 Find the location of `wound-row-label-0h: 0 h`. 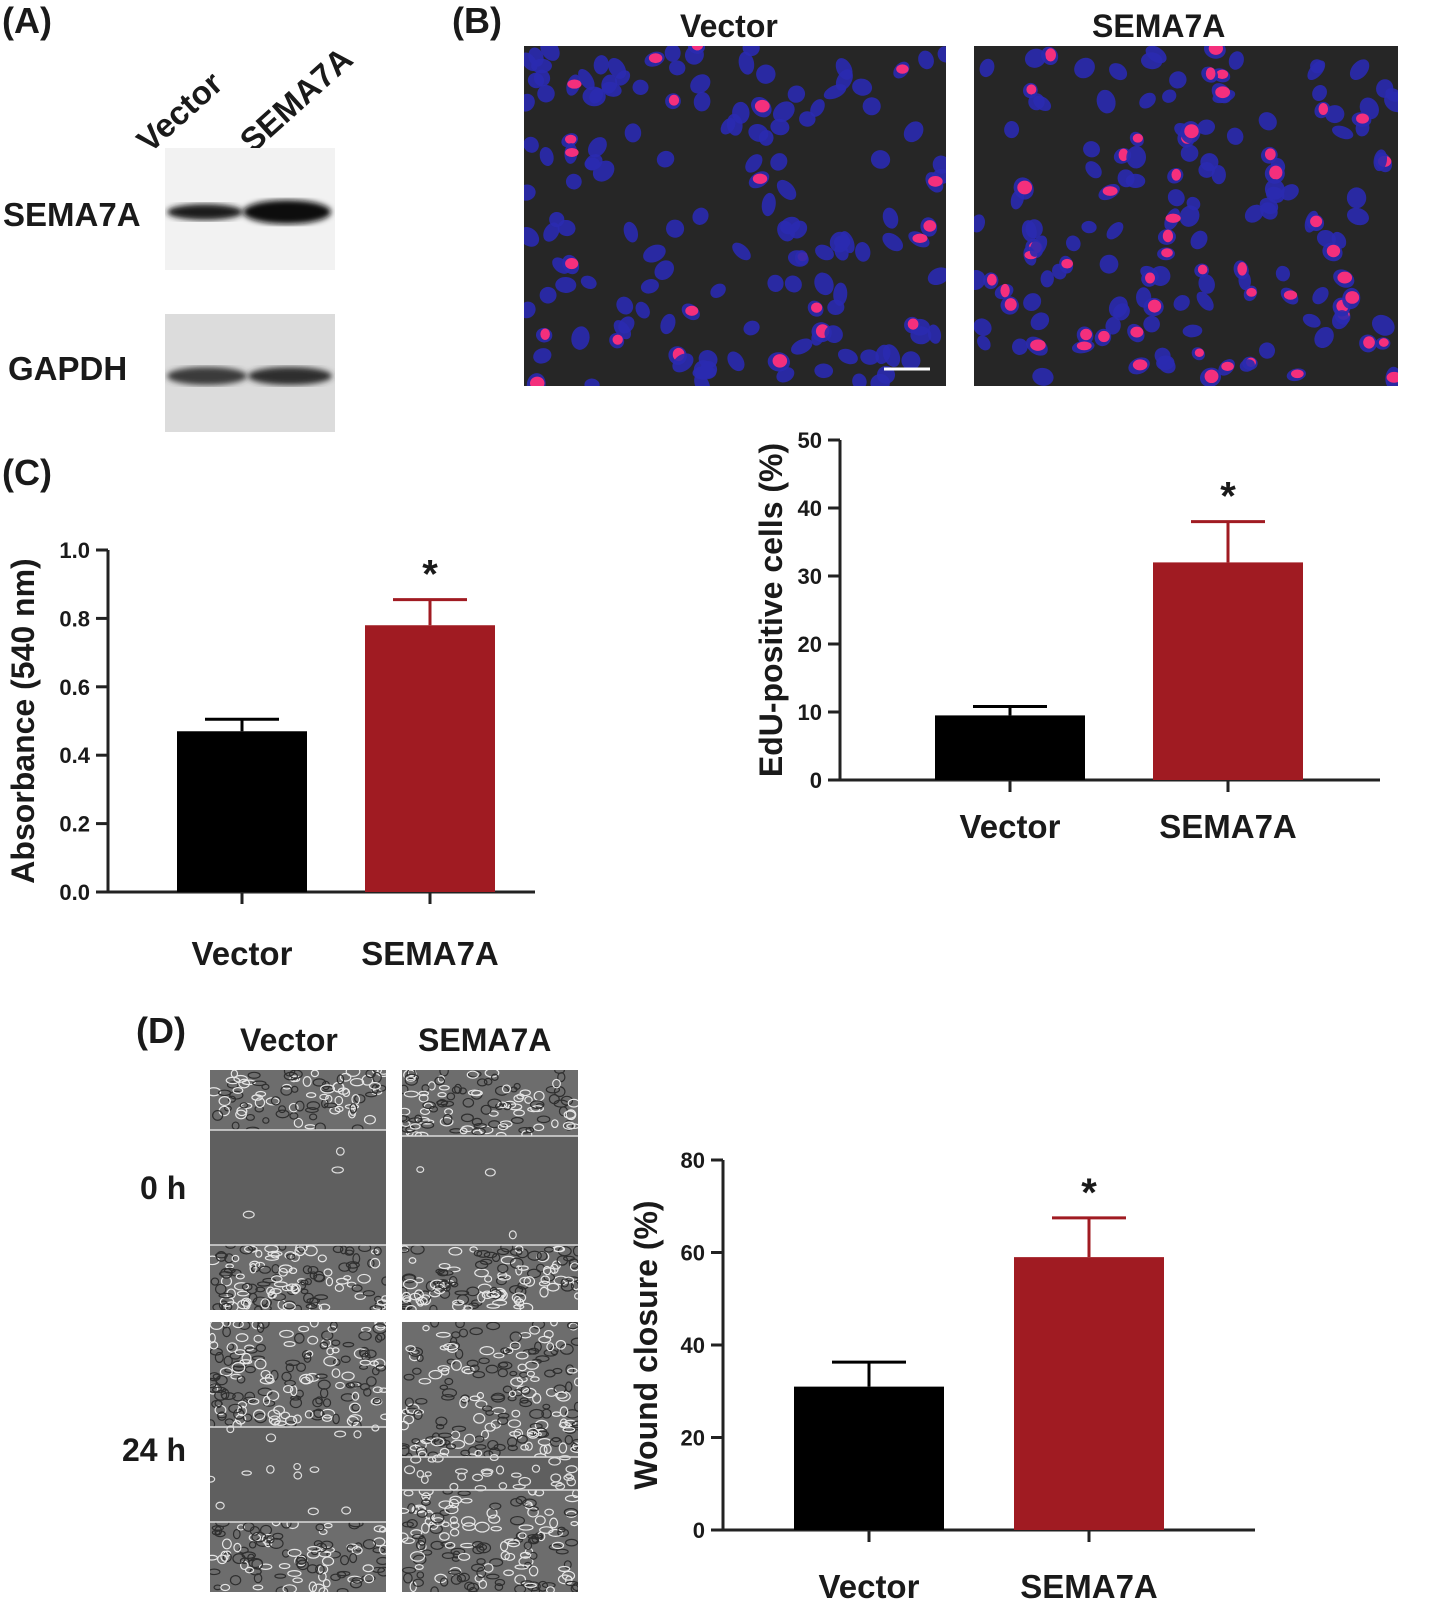

wound-row-label-0h: 0 h is located at coordinates (163, 1188).